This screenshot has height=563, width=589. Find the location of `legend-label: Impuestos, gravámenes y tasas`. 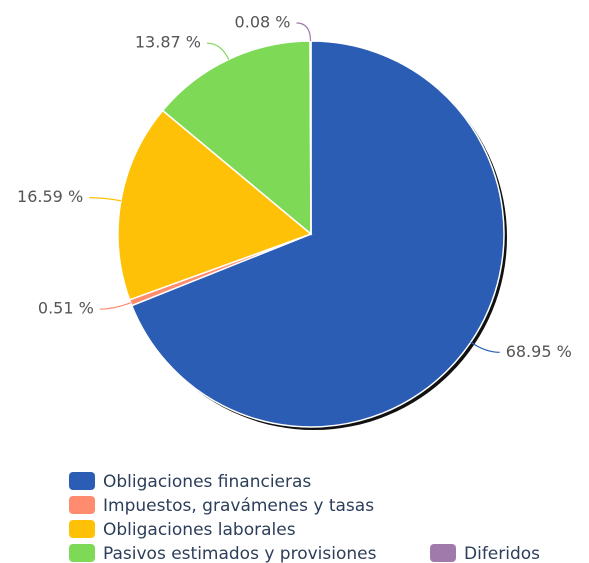

legend-label: Impuestos, gravámenes y tasas is located at coordinates (238, 506).